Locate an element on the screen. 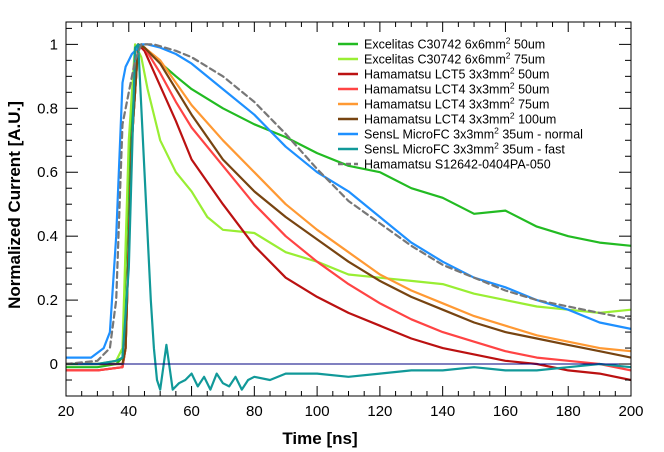  legend-label-hamamatsu-lct4-3x3mm-100um: Hamamatsu LCT4 3x3mm2 100um is located at coordinates (460, 119).